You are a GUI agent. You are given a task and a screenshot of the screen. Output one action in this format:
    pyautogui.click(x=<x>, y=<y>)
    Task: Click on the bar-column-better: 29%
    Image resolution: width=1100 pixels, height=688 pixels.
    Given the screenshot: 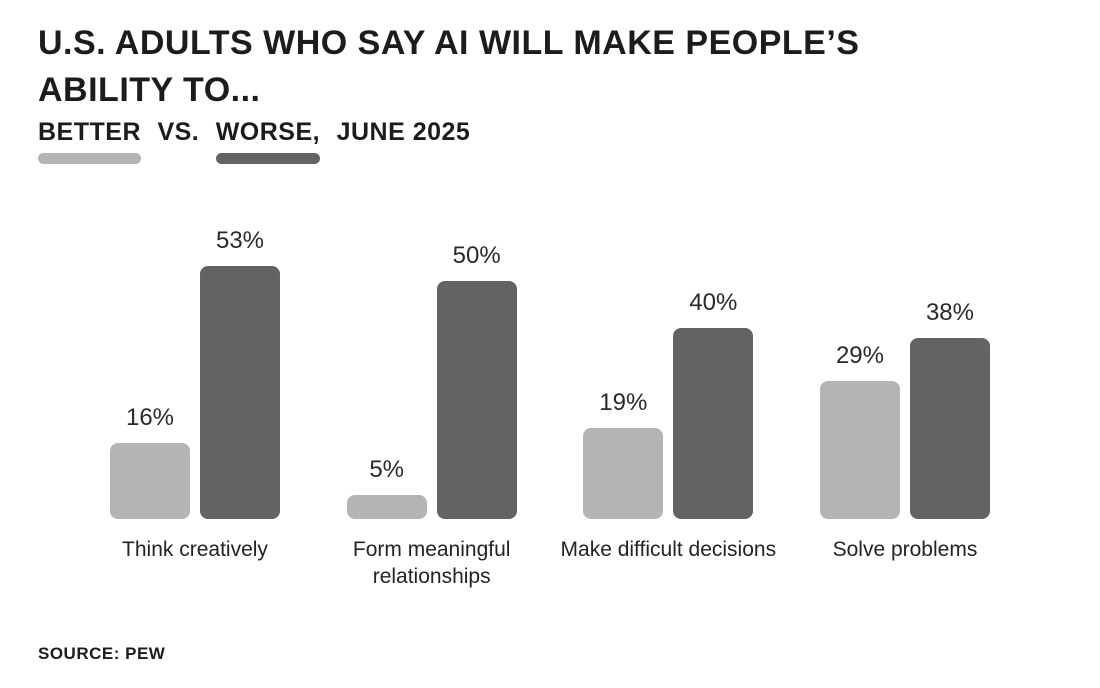 What is the action you would take?
    pyautogui.click(x=859, y=430)
    